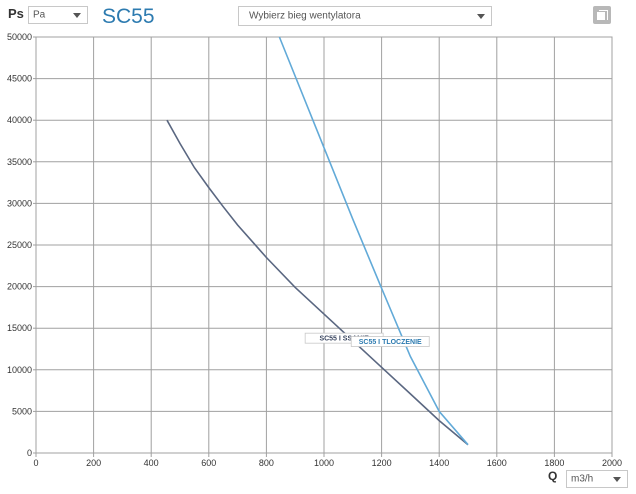 This screenshot has width=636, height=494. What do you see at coordinates (19, 120) in the screenshot?
I see `y-tick-label: 40000` at bounding box center [19, 120].